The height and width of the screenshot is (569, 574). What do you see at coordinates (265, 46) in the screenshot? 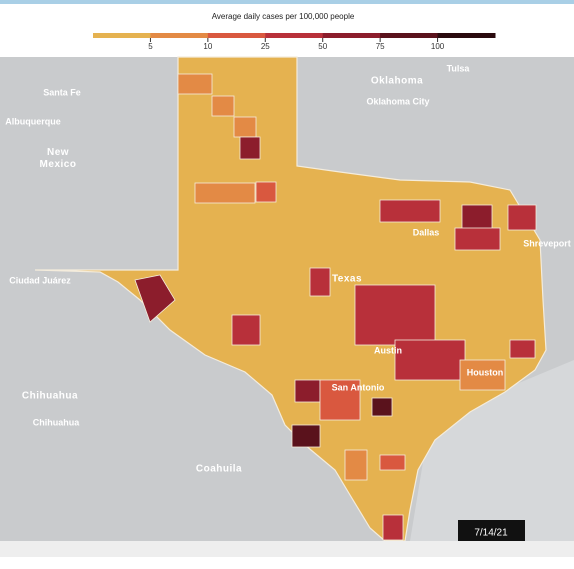
I see `legend-tick-label: 25` at bounding box center [265, 46].